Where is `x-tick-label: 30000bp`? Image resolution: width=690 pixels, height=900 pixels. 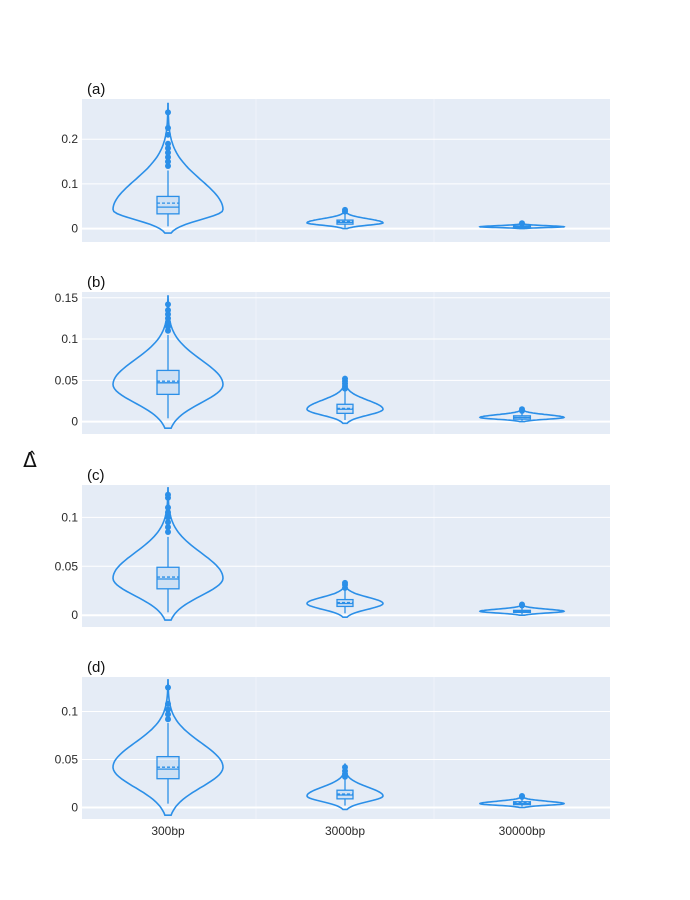
x-tick-label: 30000bp is located at coordinates (522, 831).